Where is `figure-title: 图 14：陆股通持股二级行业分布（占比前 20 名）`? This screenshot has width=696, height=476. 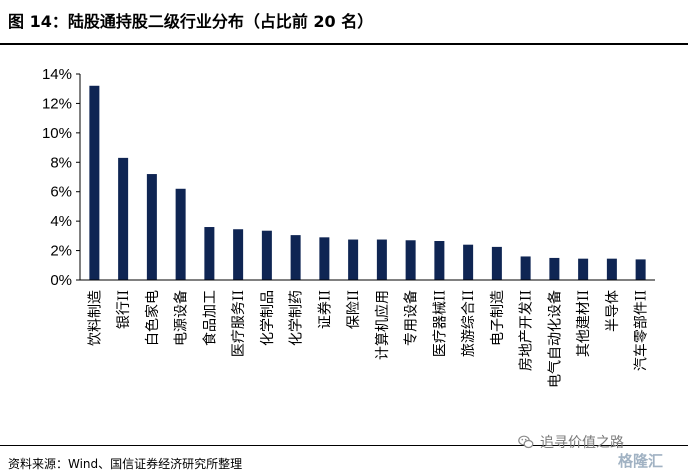 figure-title: 图 14：陆股通持股二级行业分布（占比前 20 名） is located at coordinates (191, 21).